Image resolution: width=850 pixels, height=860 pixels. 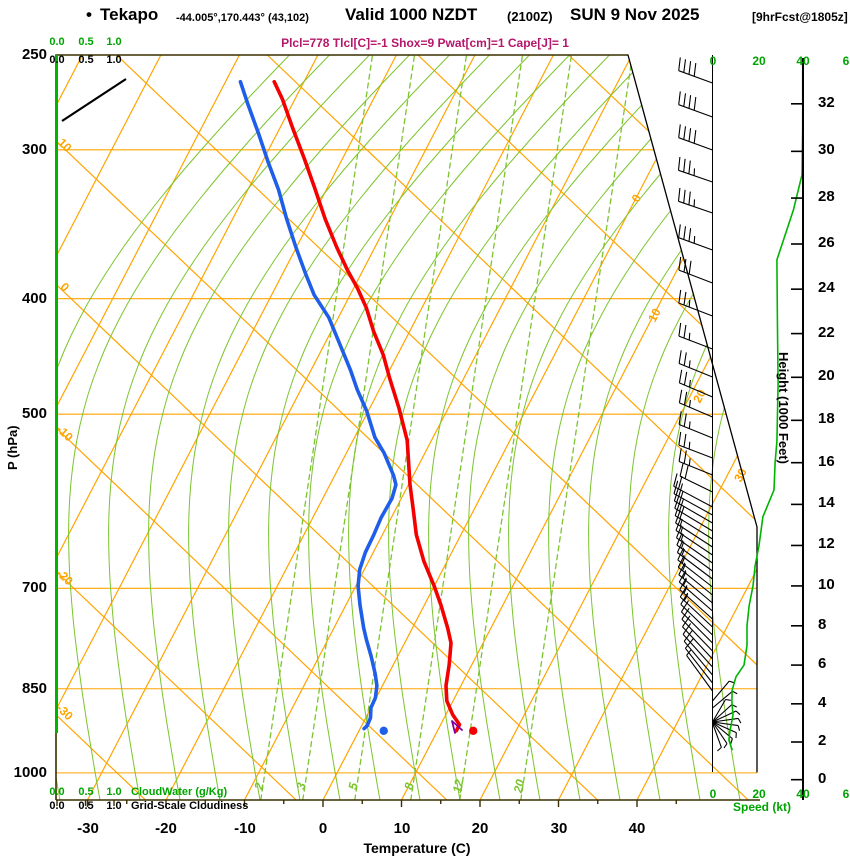 What do you see at coordinates (30, 772) in the screenshot?
I see `pressure-tick-1000: 1000` at bounding box center [30, 772].